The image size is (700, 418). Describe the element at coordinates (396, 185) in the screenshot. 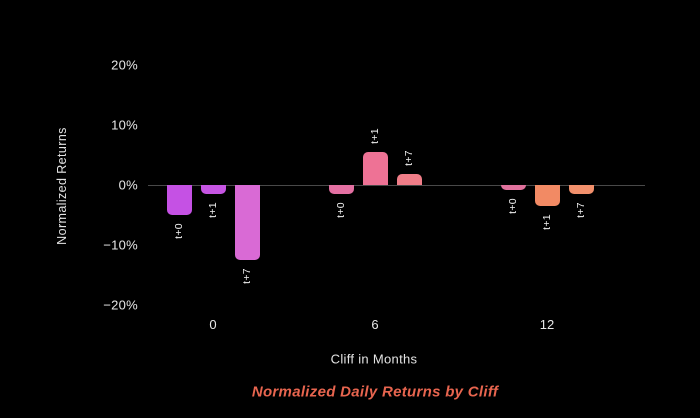

I see `zero-gridline` at that location.